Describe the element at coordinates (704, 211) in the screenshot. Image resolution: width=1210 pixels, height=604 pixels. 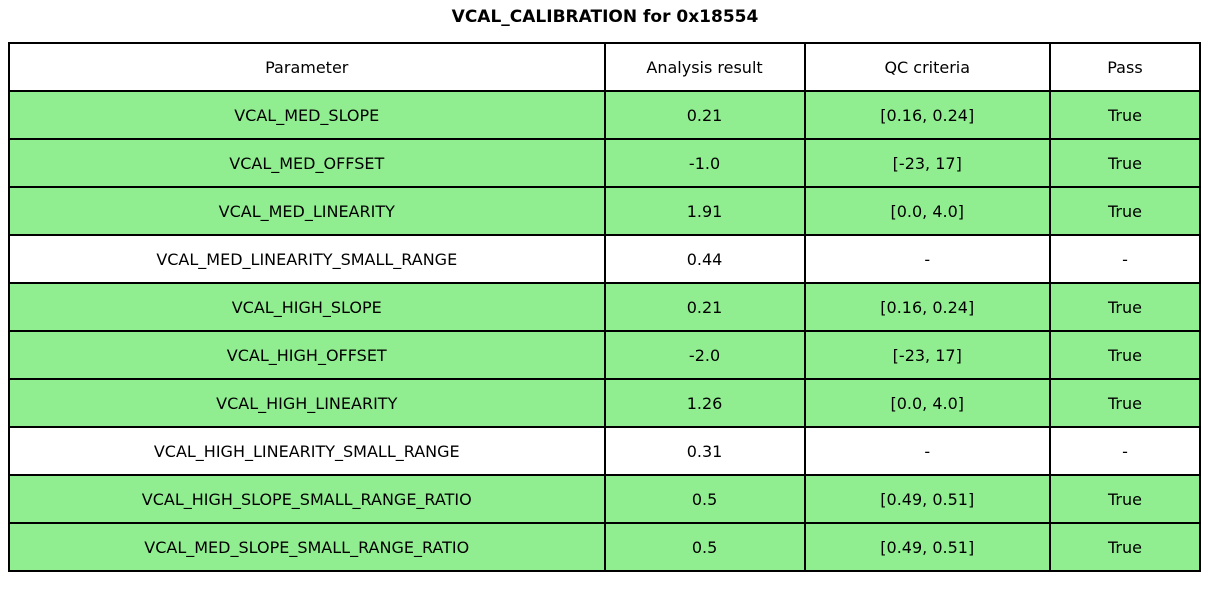
I see `cell-result: 1.91` at that location.